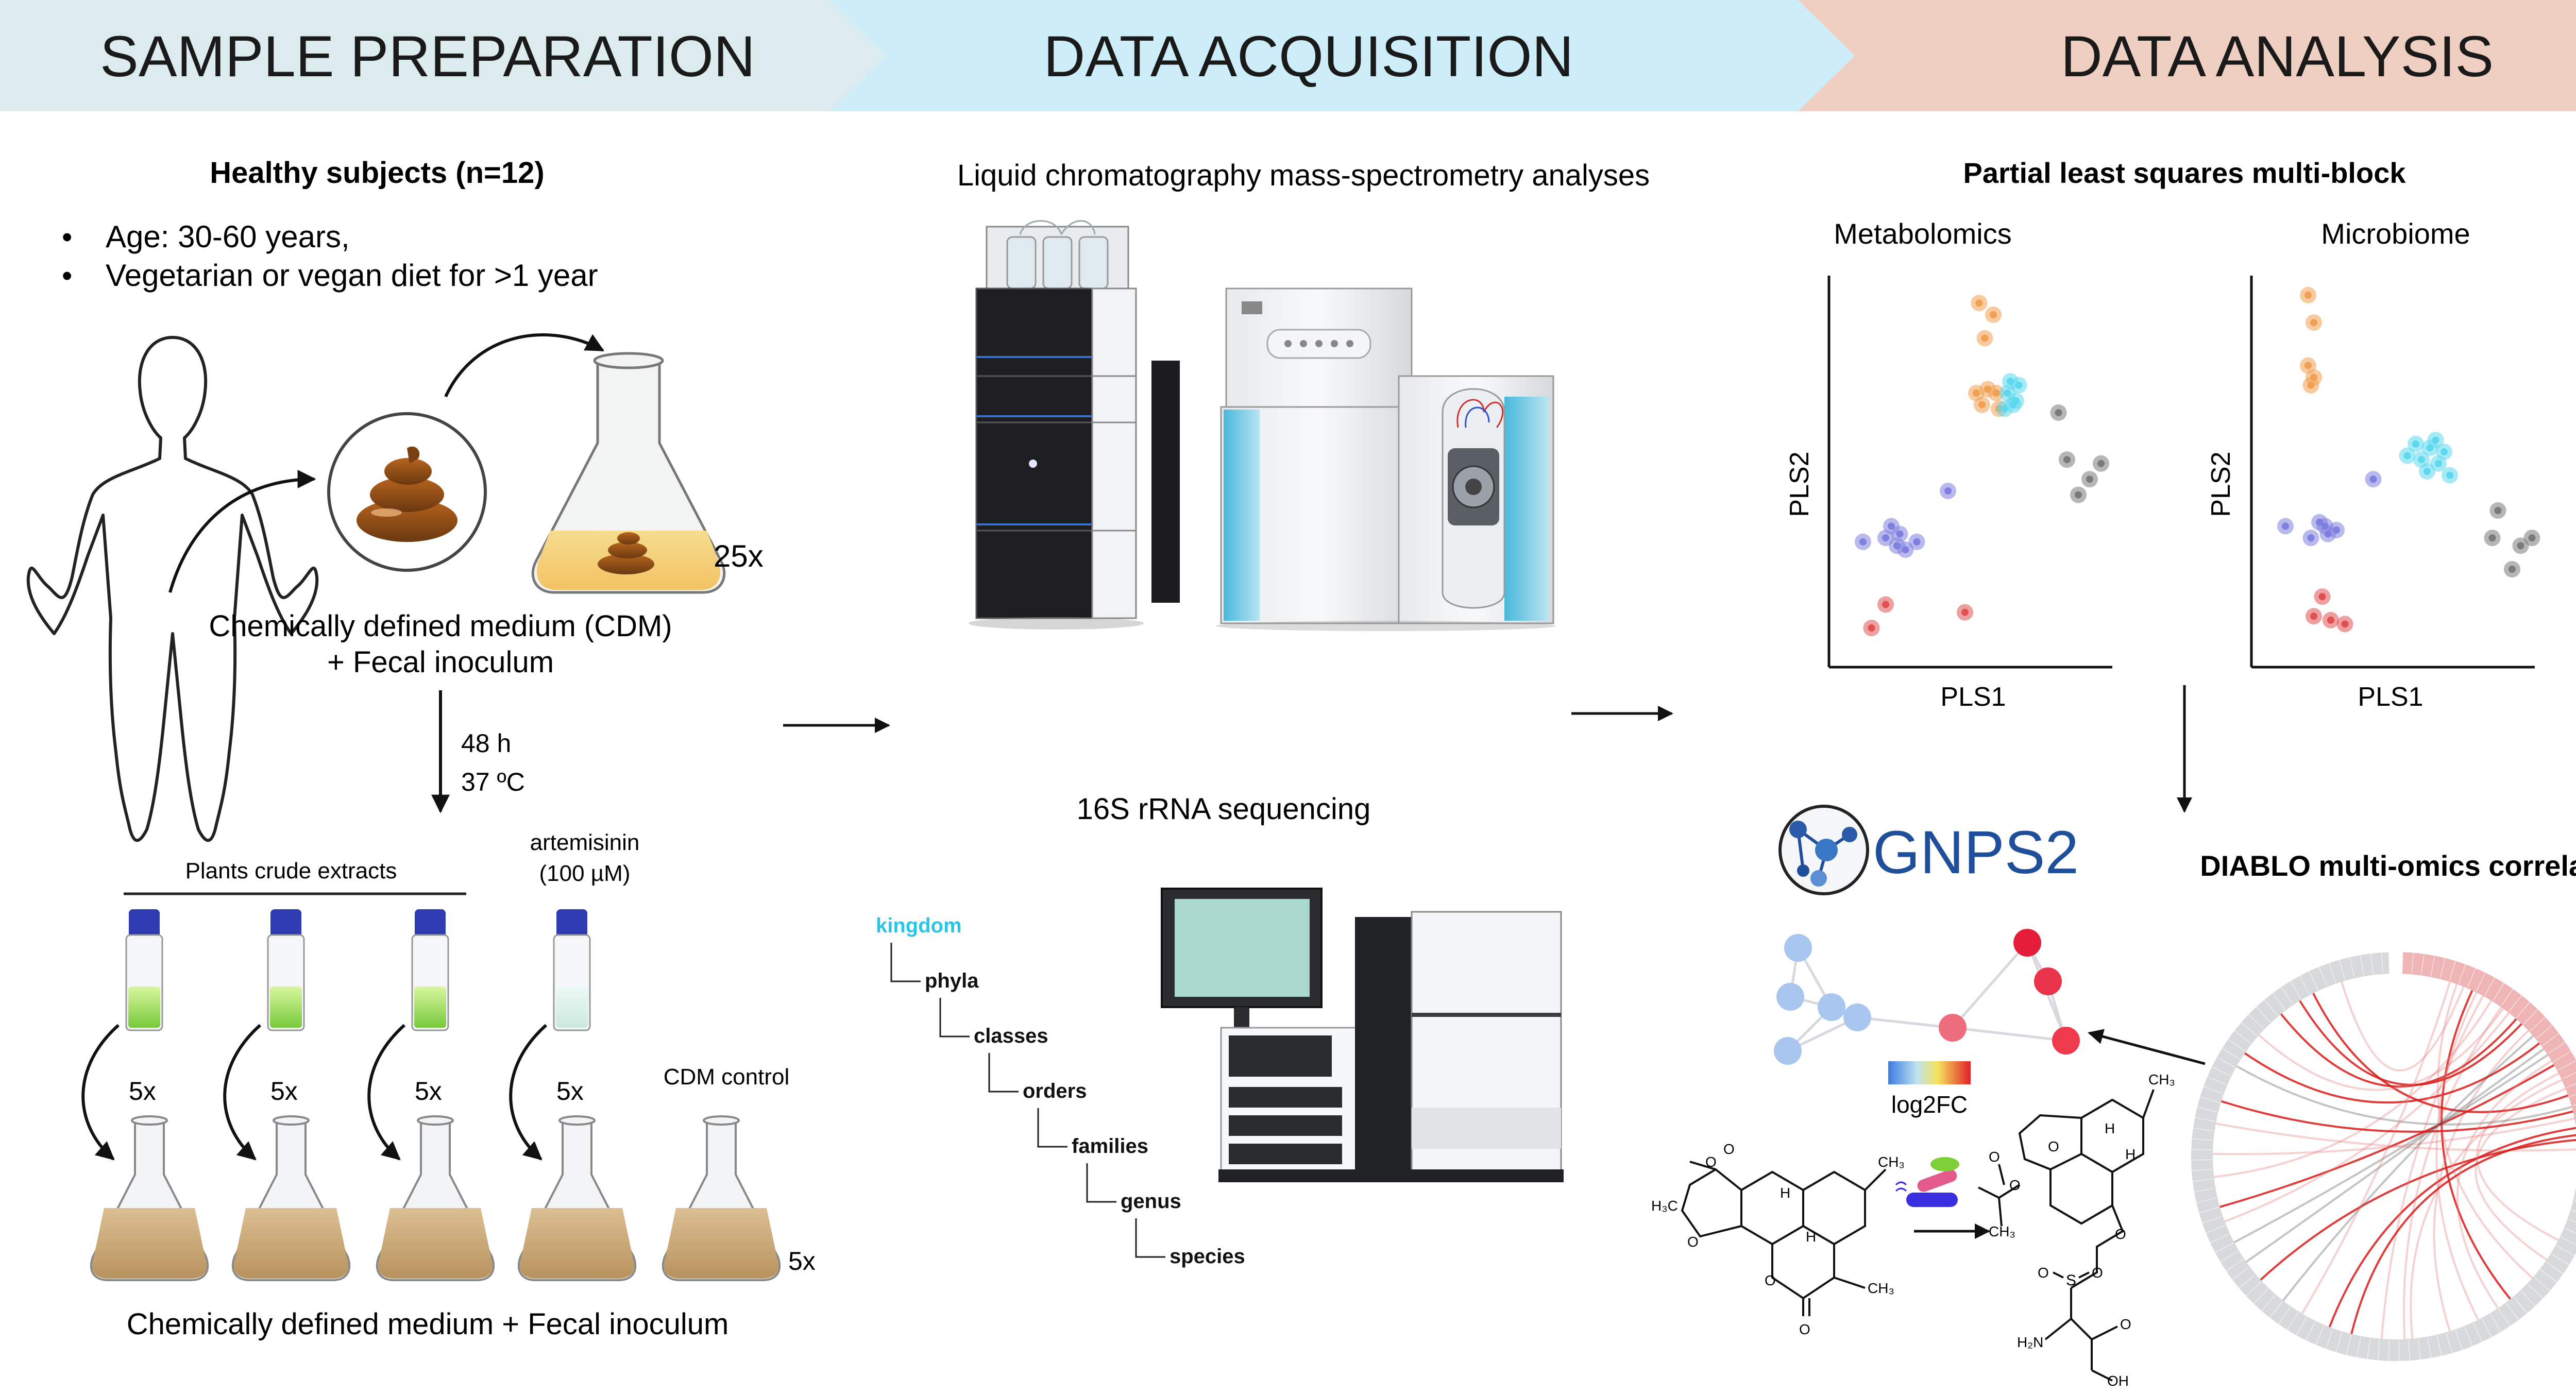  I want to click on plot-metabolomics-title: Metabolomics, so click(1922, 233).